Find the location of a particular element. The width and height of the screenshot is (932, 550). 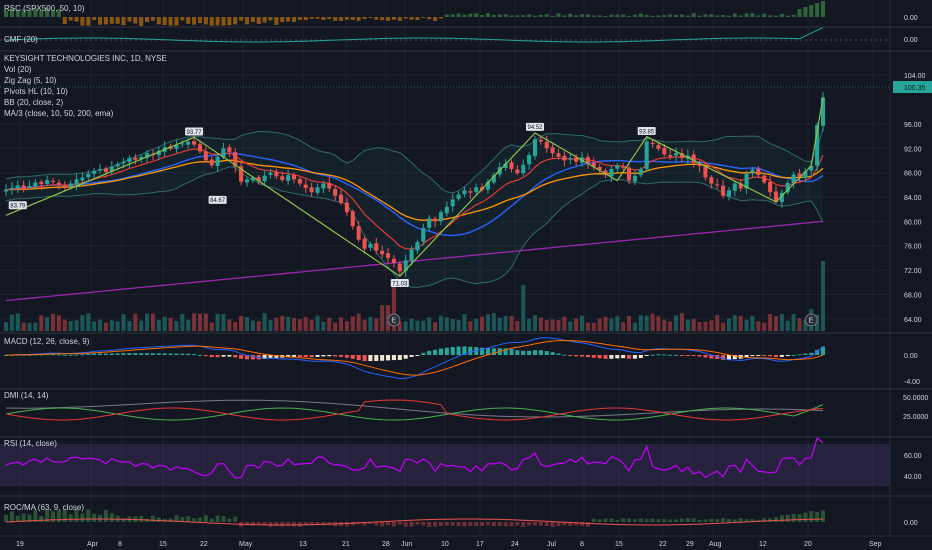

cmf-pane: CMF (20) 0.00 is located at coordinates (459, 36).